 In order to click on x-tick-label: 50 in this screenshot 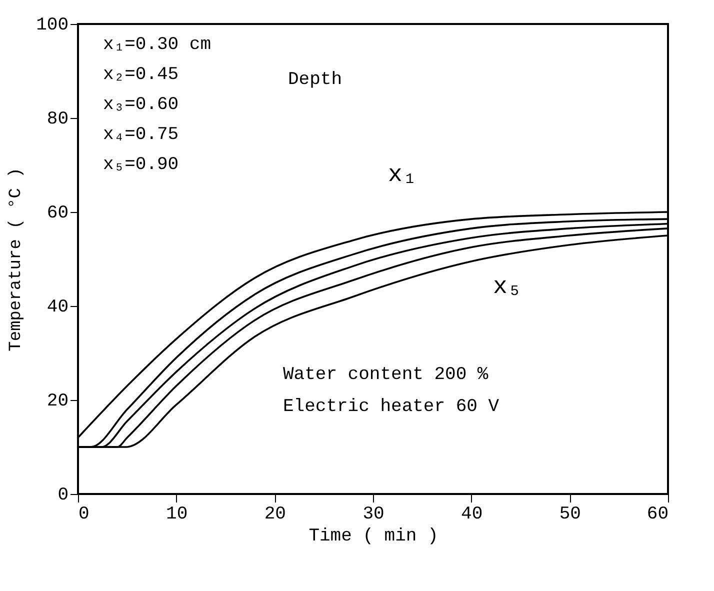, I will do `click(570, 514)`.